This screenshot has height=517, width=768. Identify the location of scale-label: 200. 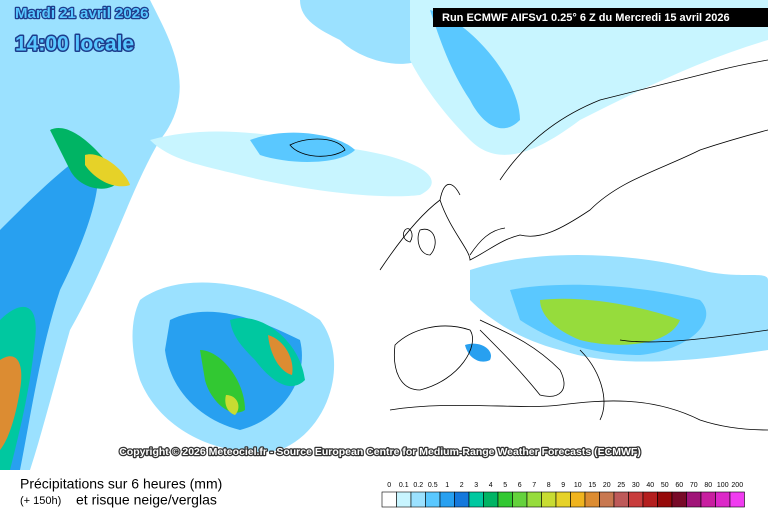
(737, 485).